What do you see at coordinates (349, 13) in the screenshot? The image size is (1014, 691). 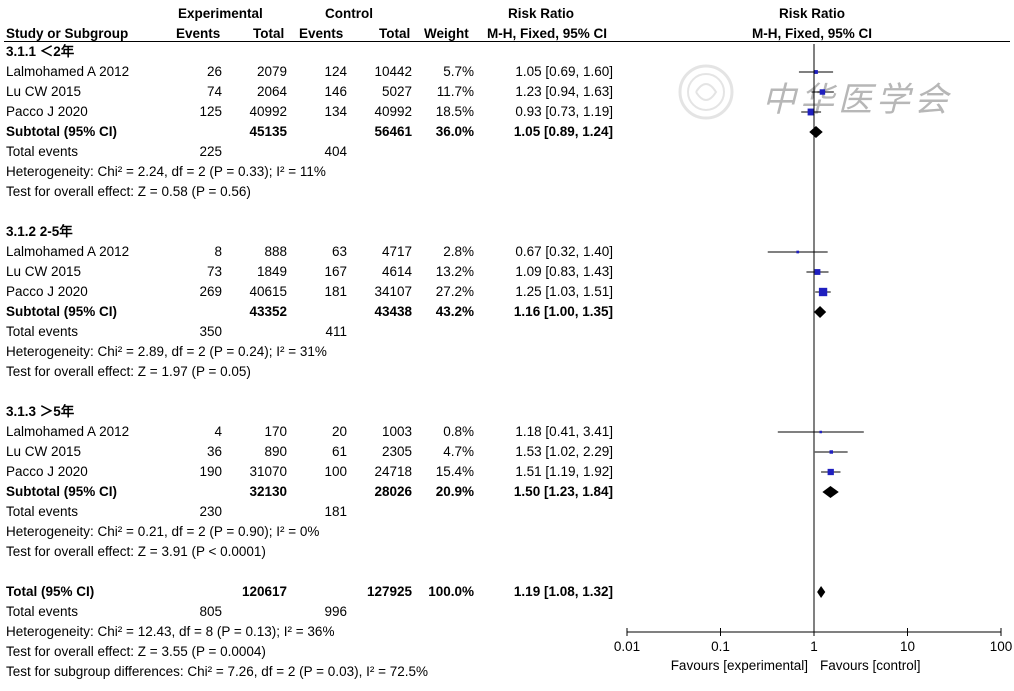 I see `header-control: Control` at bounding box center [349, 13].